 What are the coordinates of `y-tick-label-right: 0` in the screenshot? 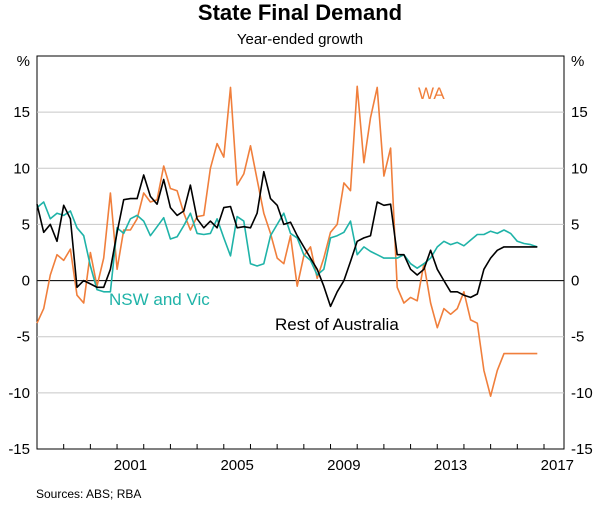 It's located at (575, 281).